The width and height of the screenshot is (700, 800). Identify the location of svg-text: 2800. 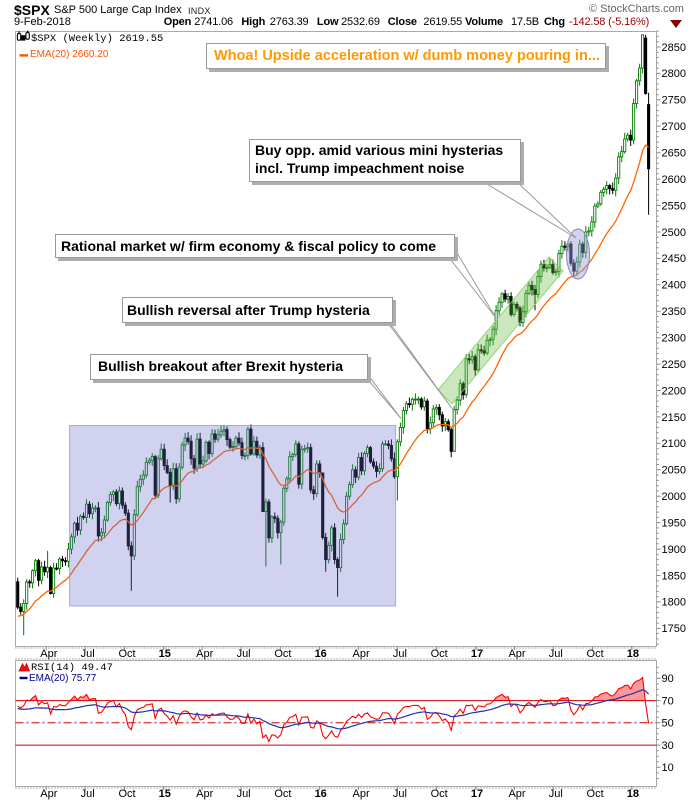
(674, 74).